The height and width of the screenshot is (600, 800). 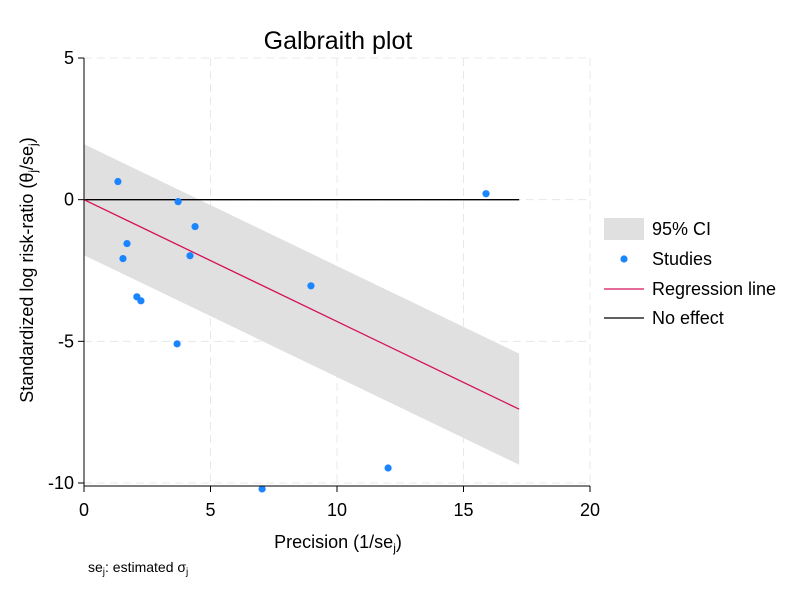 What do you see at coordinates (61, 483) in the screenshot?
I see `y-tick-label: -10` at bounding box center [61, 483].